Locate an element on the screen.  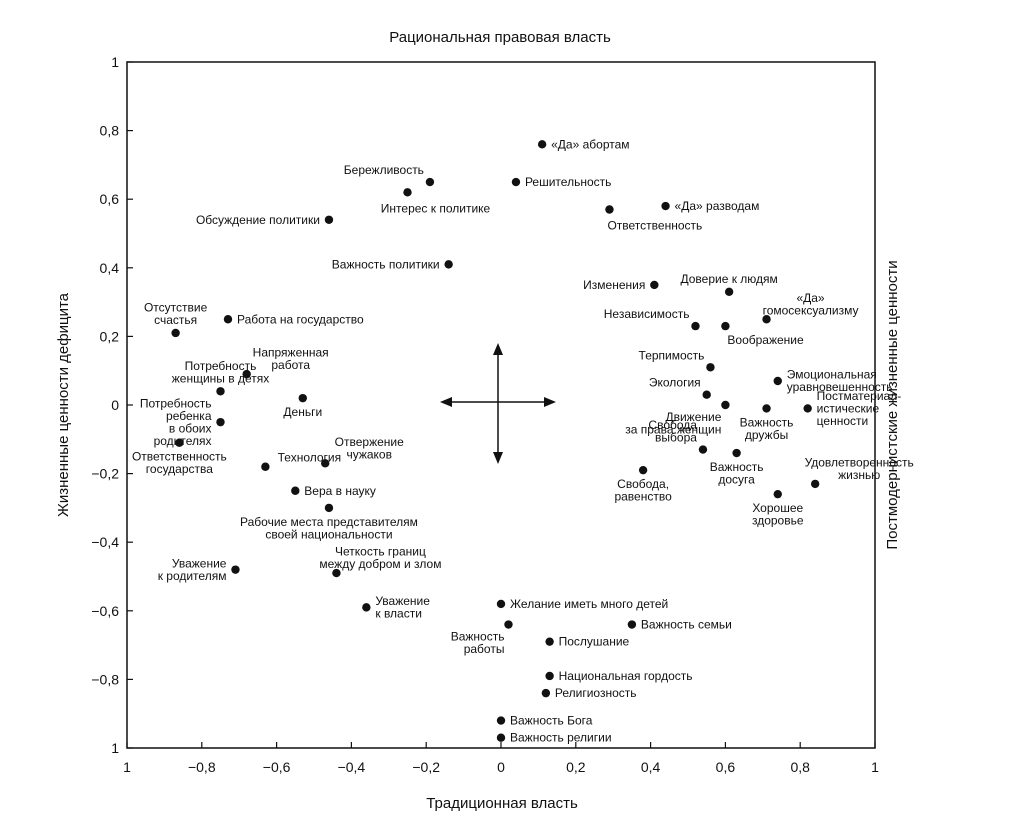
data-point-label: «Да» гомосексуализму is located at coordinates (811, 304).